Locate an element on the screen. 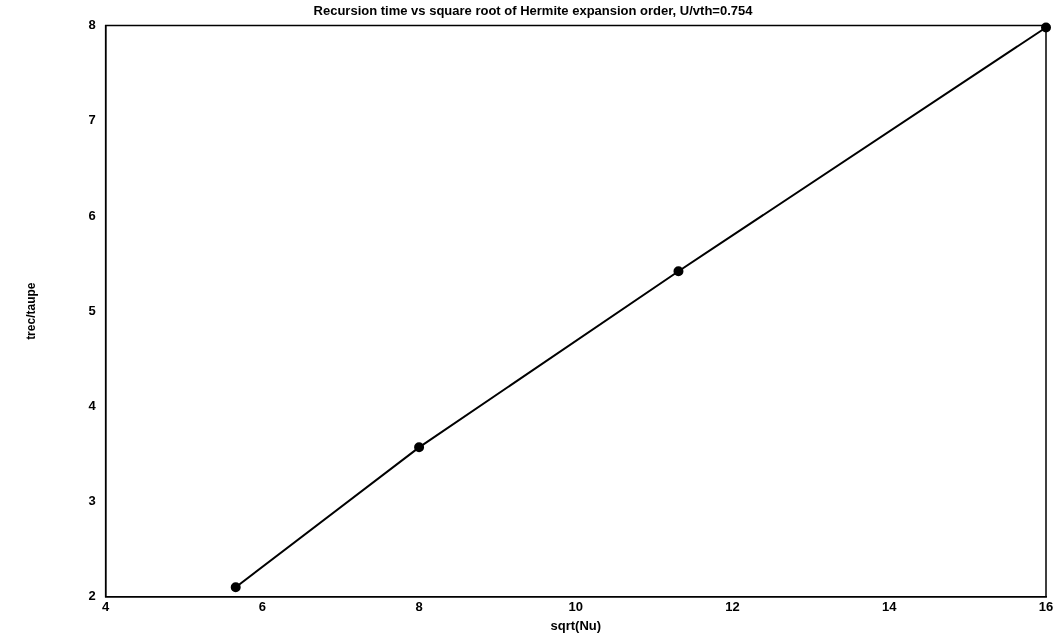 The image size is (1060, 638). y-axis-title: trec/taupe is located at coordinates (30, 311).